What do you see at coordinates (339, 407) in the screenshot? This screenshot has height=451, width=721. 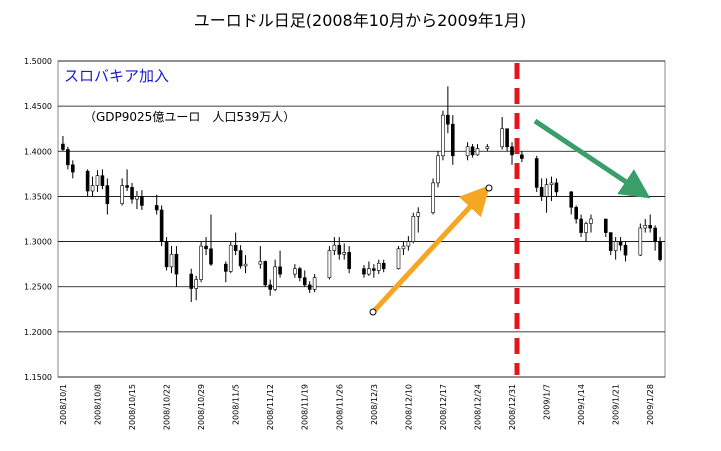 I see `x-tick-label: 2008/11/26` at bounding box center [339, 407].